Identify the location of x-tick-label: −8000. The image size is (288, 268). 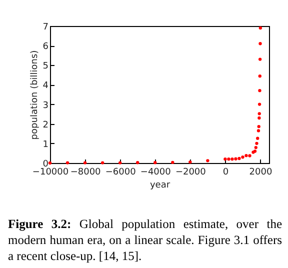
(86, 173).